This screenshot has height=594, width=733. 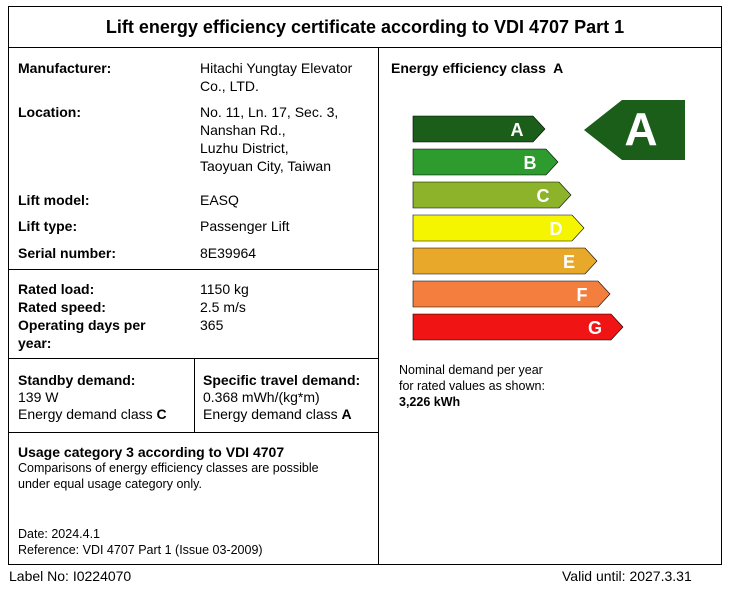 I want to click on divider-demand-bottom, so click(x=193, y=432).